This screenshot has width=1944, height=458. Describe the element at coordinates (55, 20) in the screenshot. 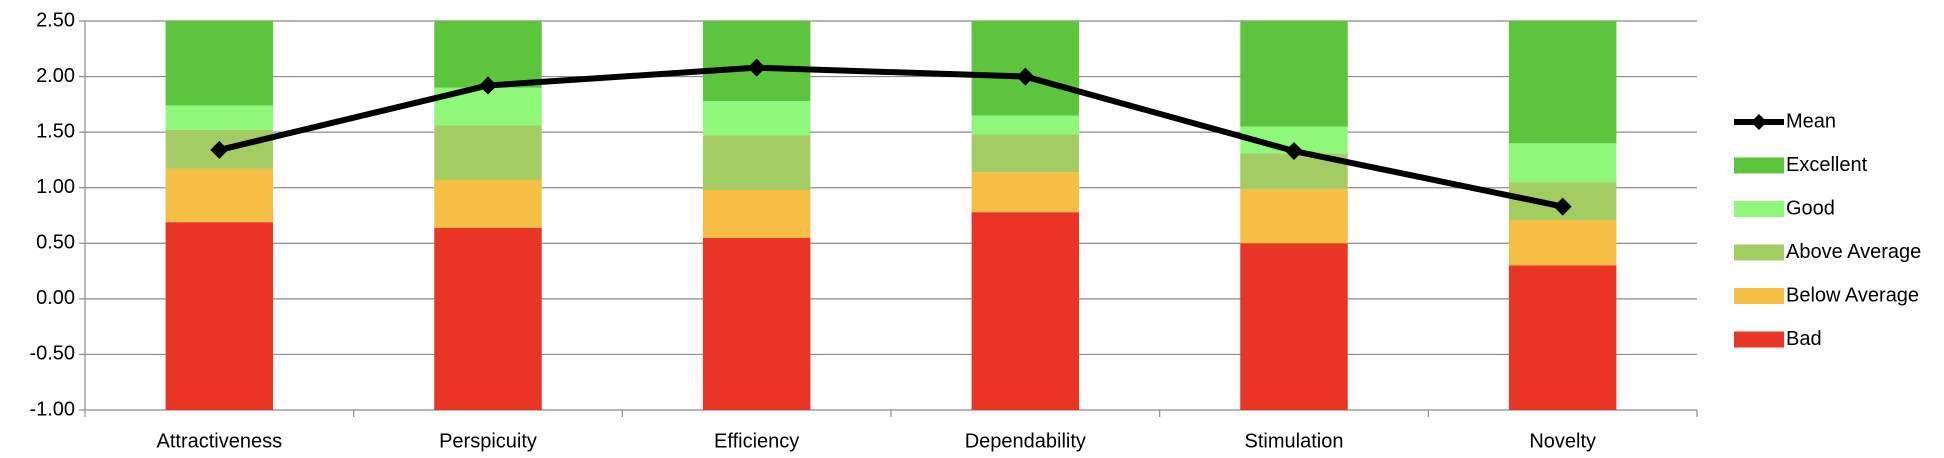

I see `y-tick-label: 2.50` at that location.